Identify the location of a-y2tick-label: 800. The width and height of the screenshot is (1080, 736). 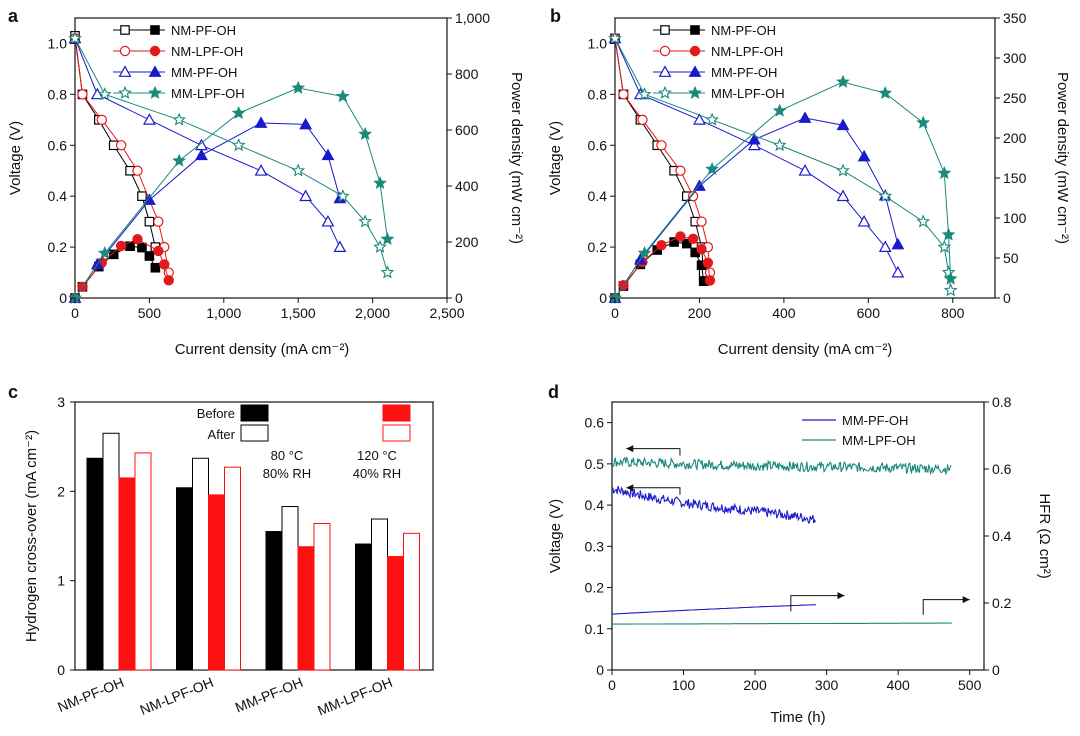
(467, 74).